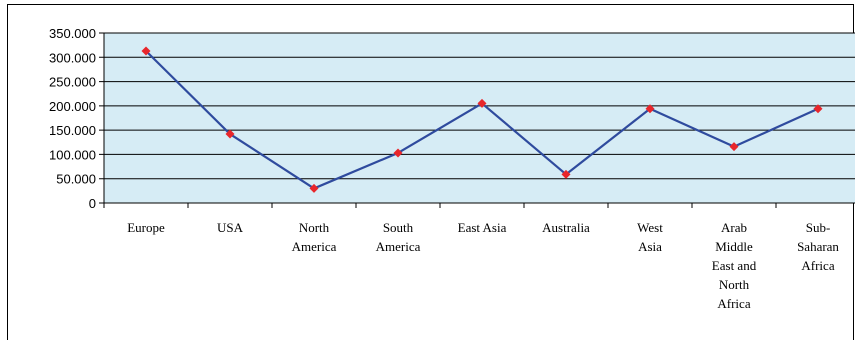  What do you see at coordinates (314, 237) in the screenshot?
I see `x-tick-label: North America` at bounding box center [314, 237].